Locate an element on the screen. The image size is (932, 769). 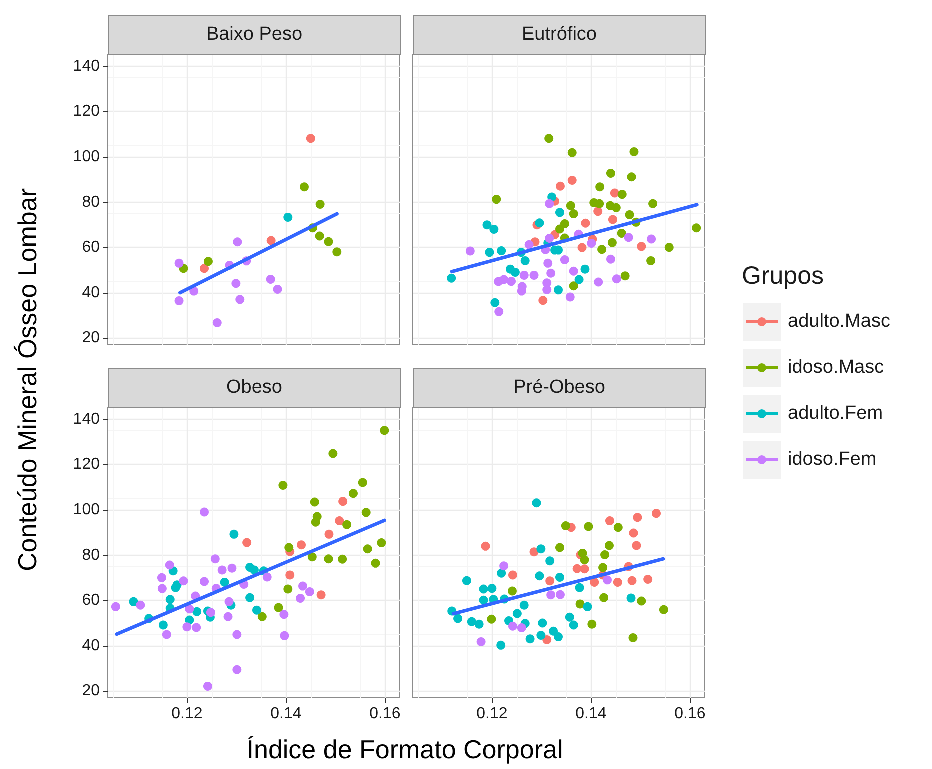
y-tick-label: 120 is located at coordinates (86, 465).